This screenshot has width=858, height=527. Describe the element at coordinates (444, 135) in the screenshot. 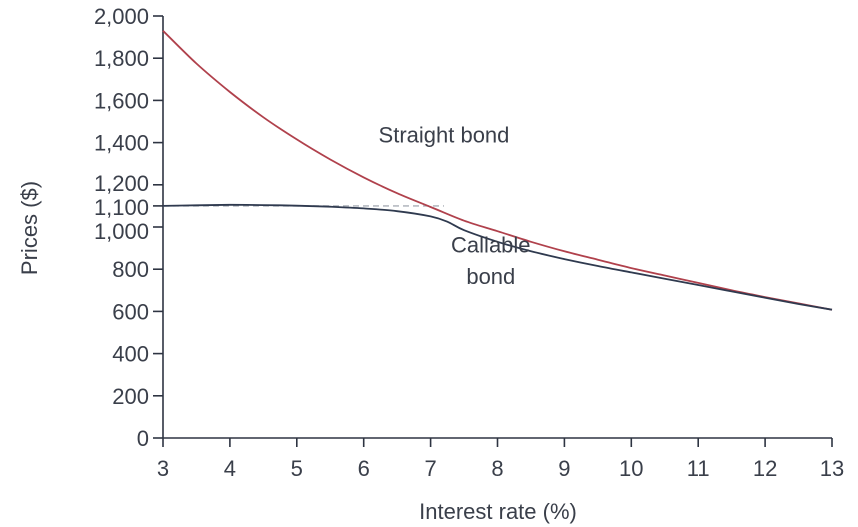

I see `straight-bond-label: Straight bond` at that location.